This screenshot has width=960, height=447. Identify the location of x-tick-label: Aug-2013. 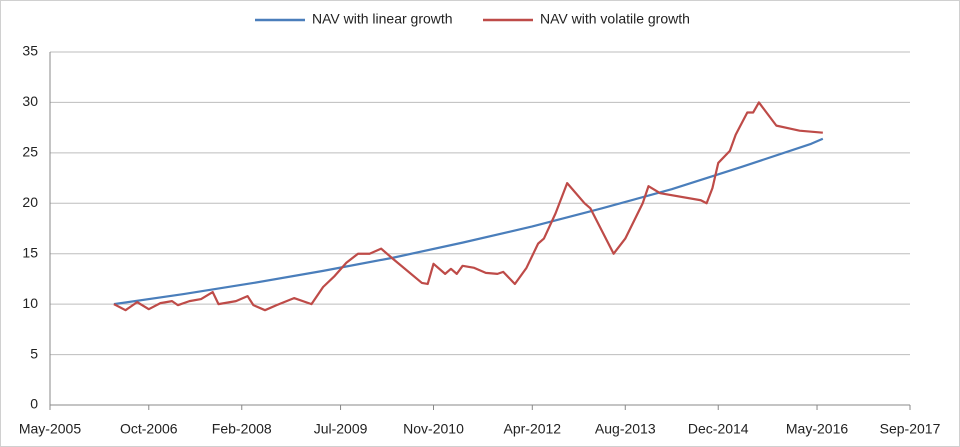
(625, 429).